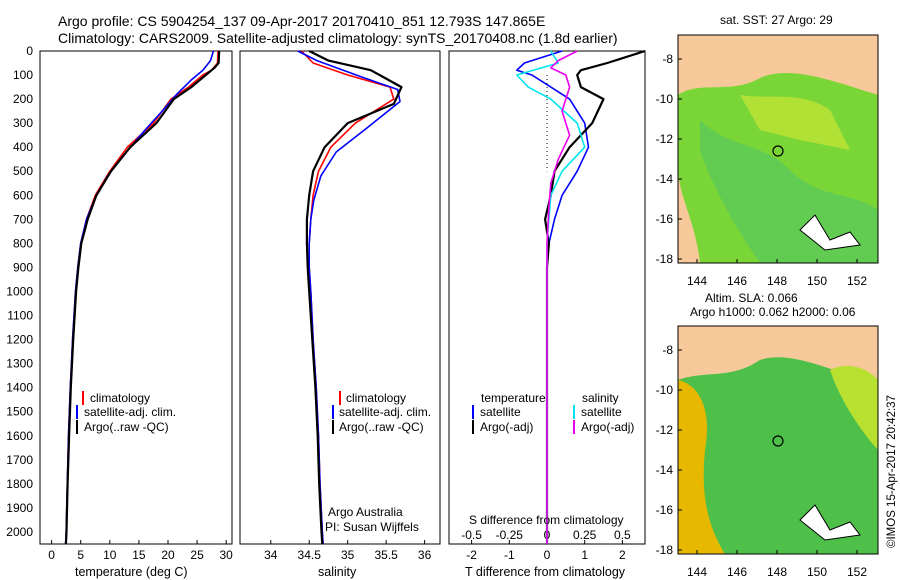  Describe the element at coordinates (23, 123) in the screenshot. I see `depth-tick-label: 300` at that location.